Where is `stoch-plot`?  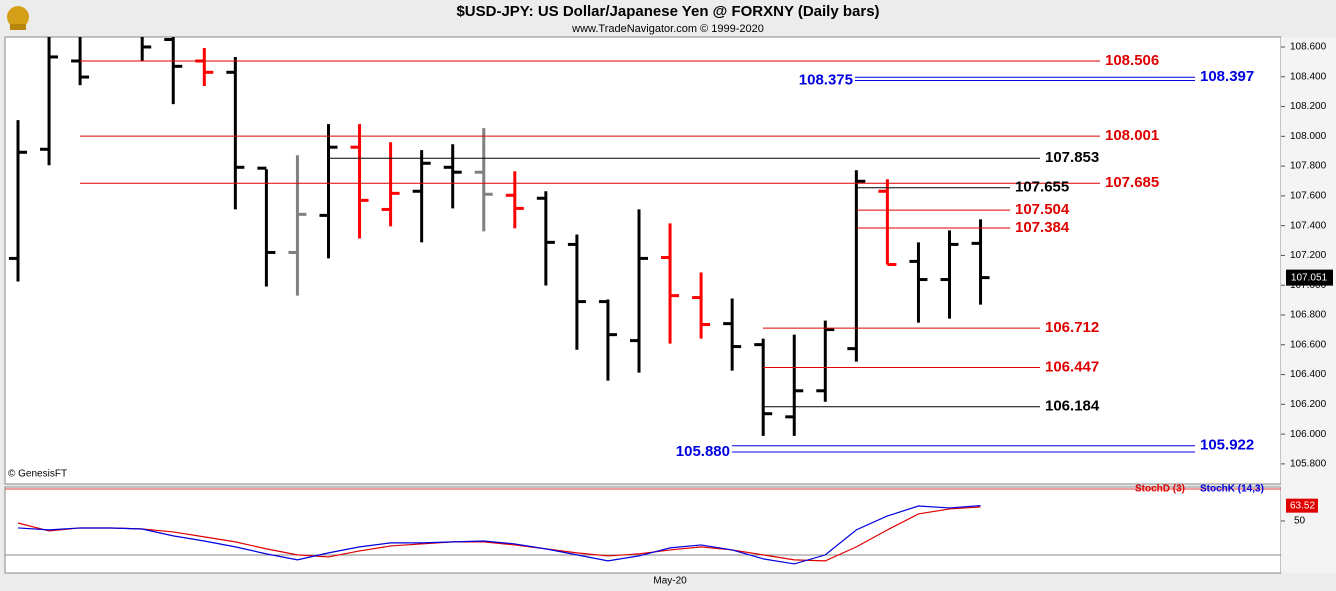 stoch-plot is located at coordinates (499, 535).